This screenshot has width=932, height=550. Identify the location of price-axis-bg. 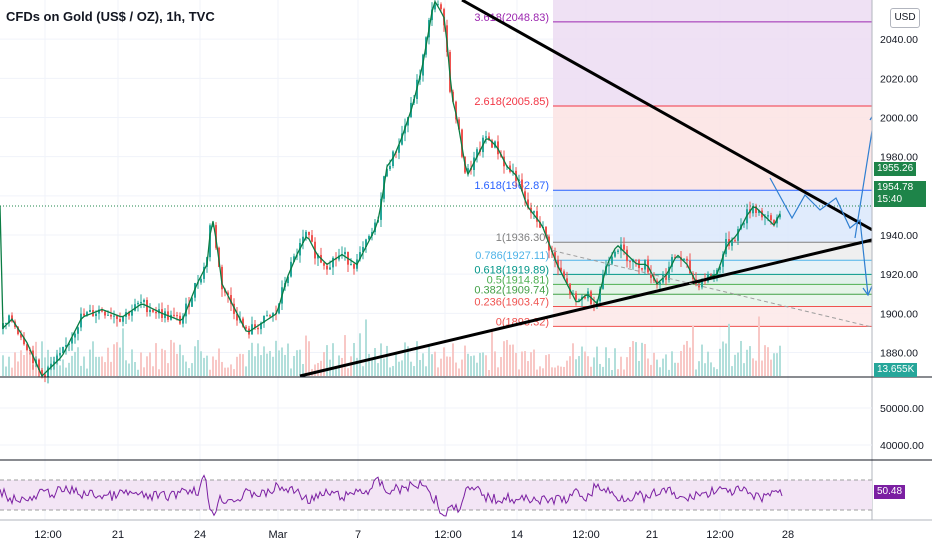
(902, 275).